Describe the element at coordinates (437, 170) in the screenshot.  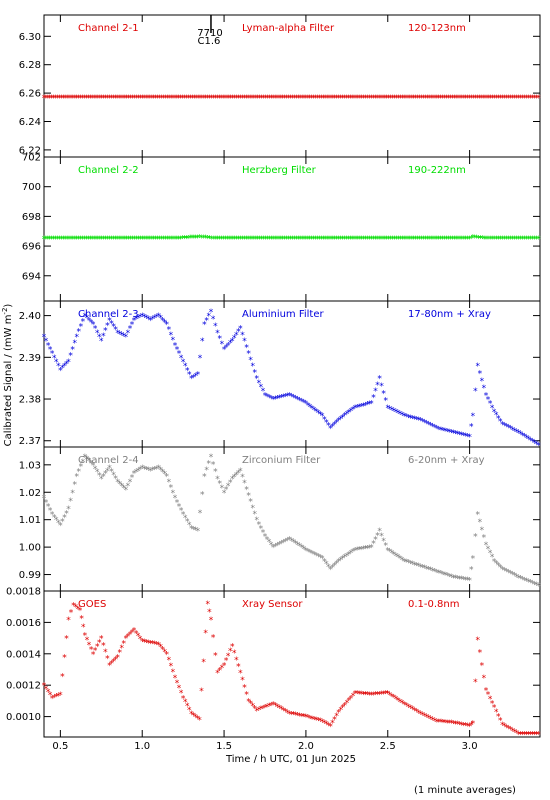
I see `band-label: 190-222nm` at that location.